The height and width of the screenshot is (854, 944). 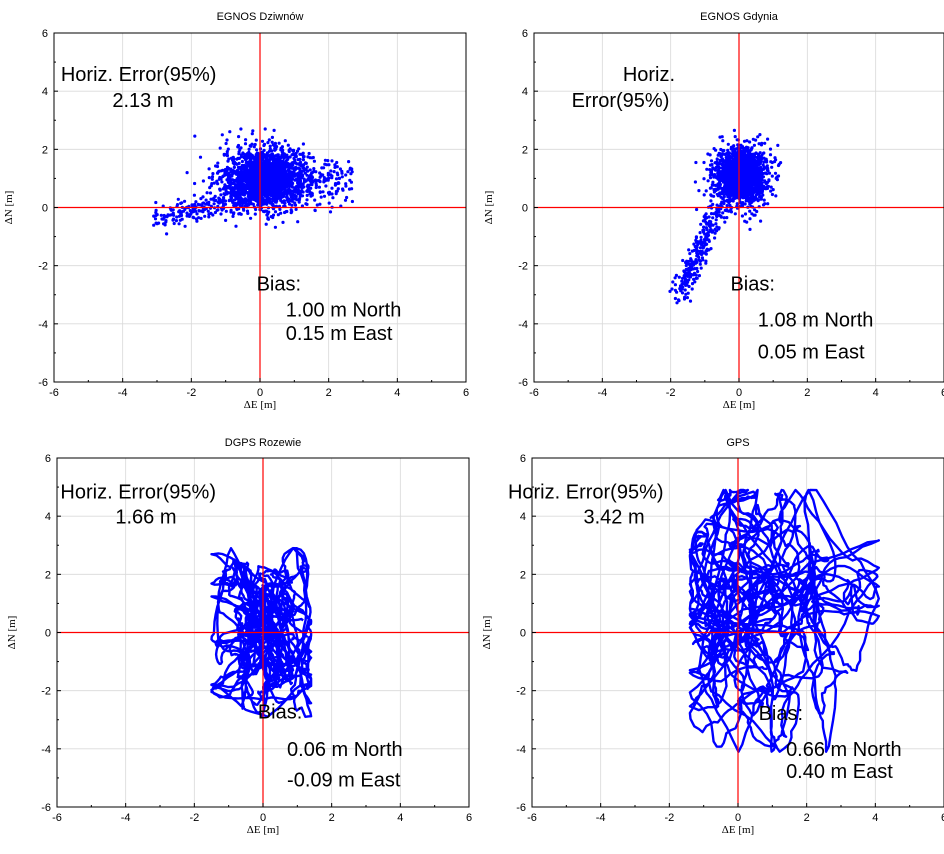 I want to click on annotation-err-label-1: Horiz., so click(x=649, y=75).